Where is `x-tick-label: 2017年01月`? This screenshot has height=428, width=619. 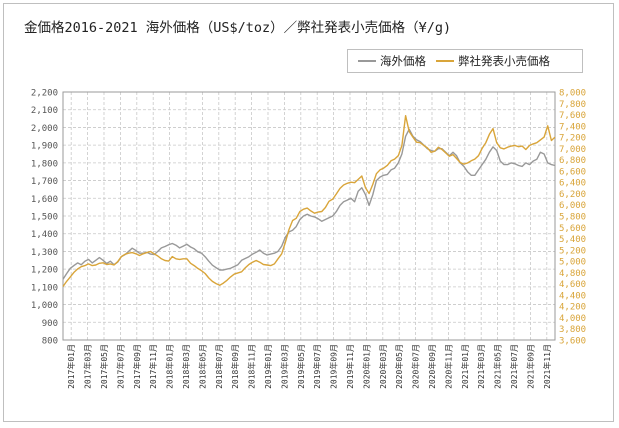
x-tick-label: 2017年01月 is located at coordinates (71, 366).